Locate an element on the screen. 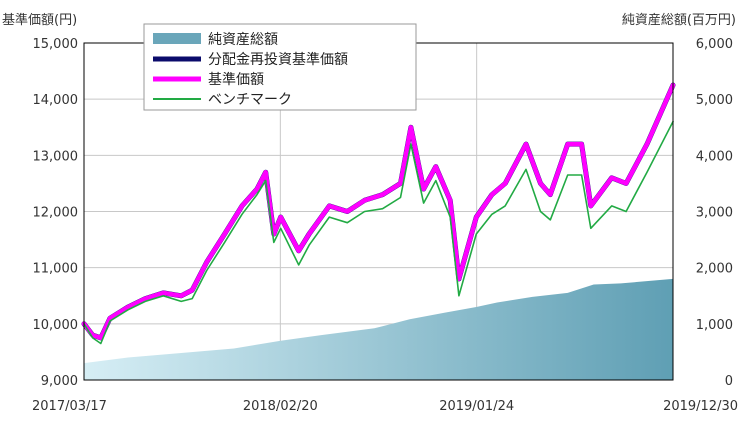 This screenshot has height=422, width=741. legend-label-nav: 基準価額 is located at coordinates (236, 79).